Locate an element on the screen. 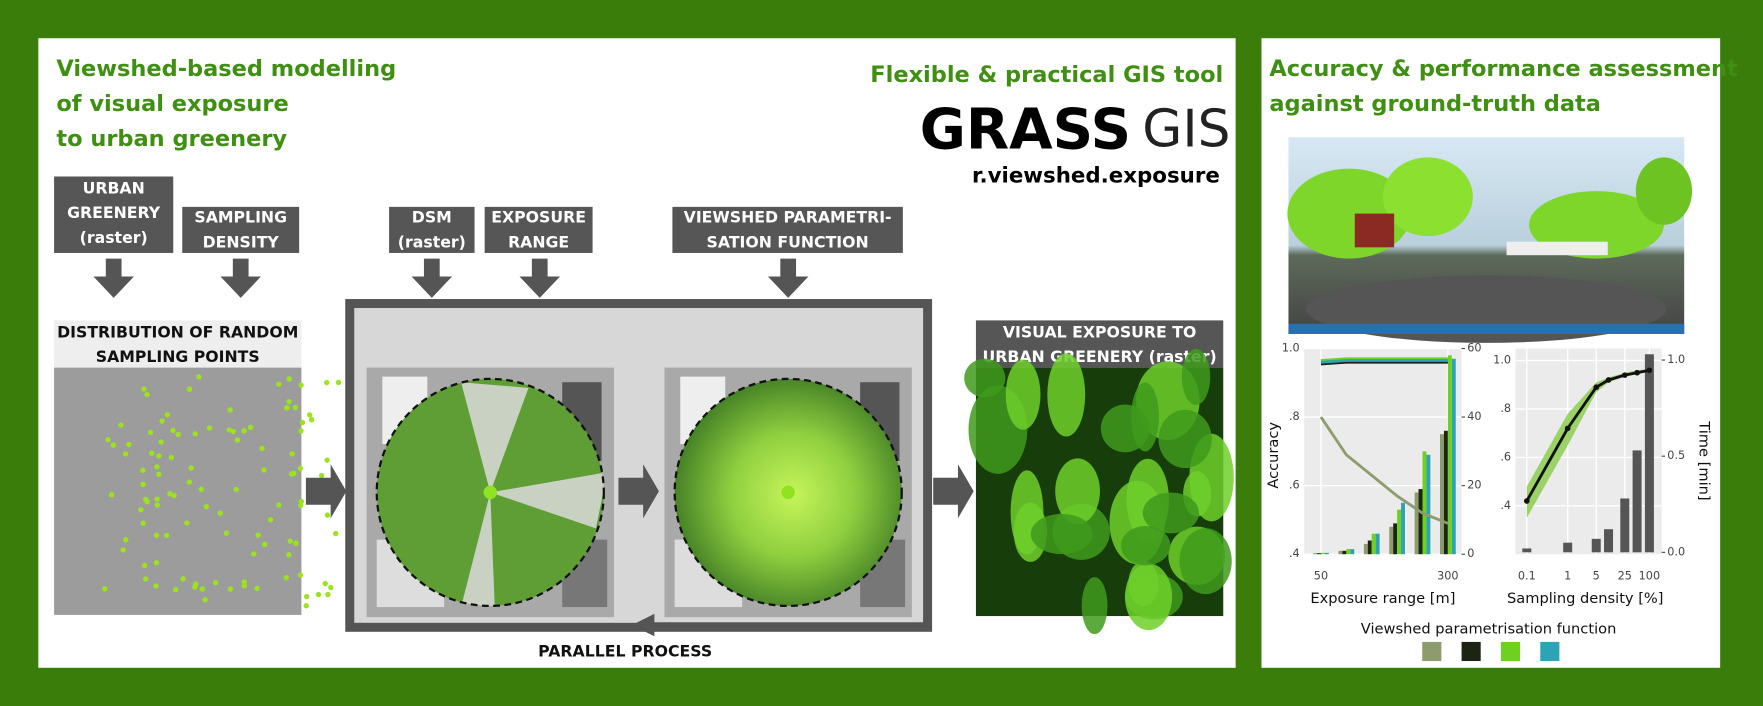 The image size is (1763, 706). title-line: against ground-truth data is located at coordinates (1435, 104).